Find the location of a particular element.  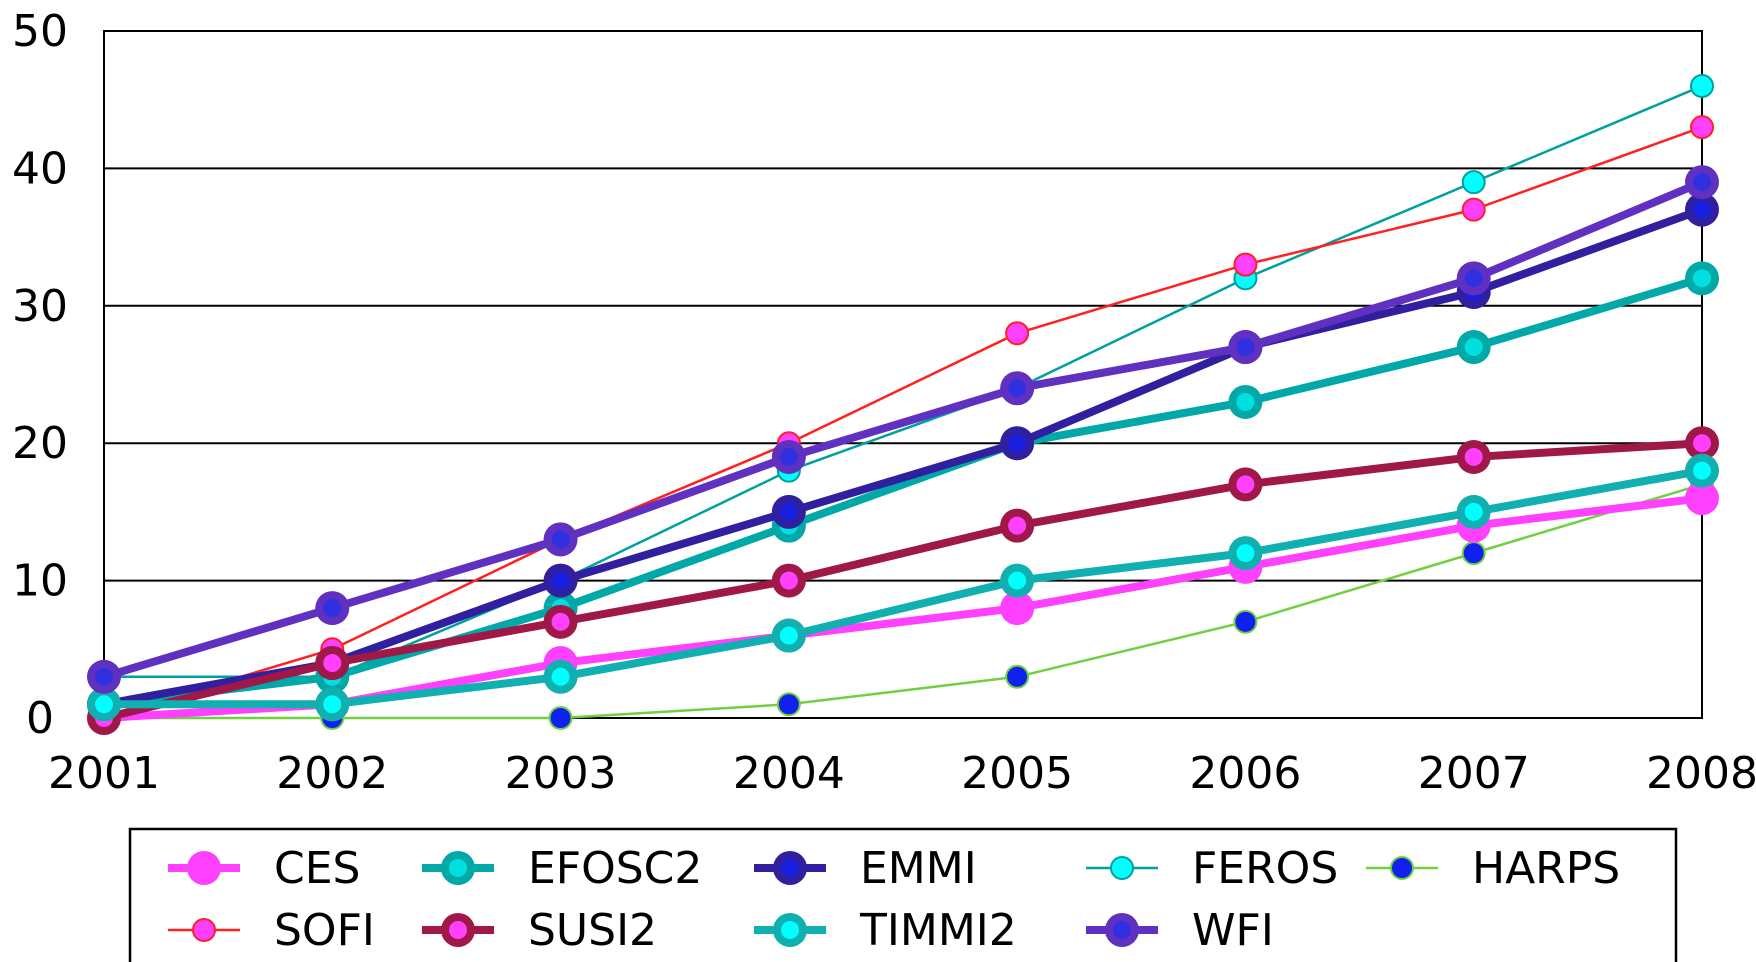

legend-frame is located at coordinates (903, 894).